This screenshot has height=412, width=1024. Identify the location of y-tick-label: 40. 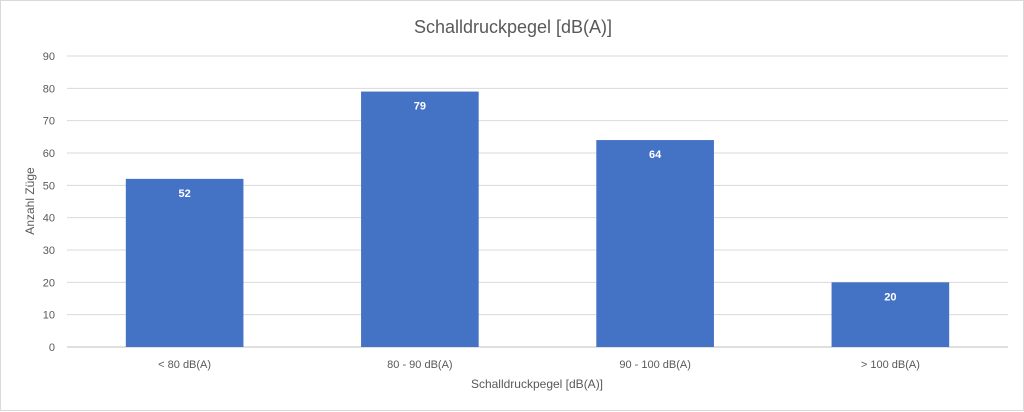
(49, 219).